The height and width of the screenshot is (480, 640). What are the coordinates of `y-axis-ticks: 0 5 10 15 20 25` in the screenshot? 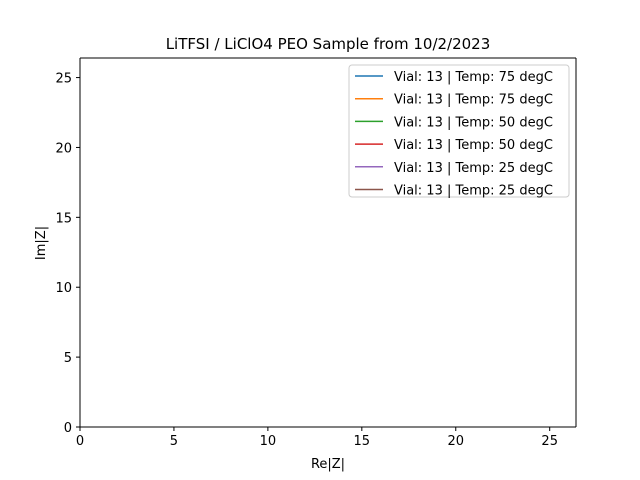 It's located at (67, 254).